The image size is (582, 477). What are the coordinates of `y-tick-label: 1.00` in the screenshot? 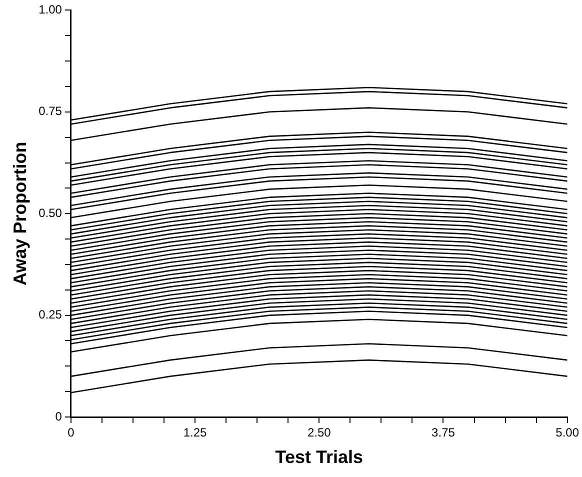 It's located at (50, 9).